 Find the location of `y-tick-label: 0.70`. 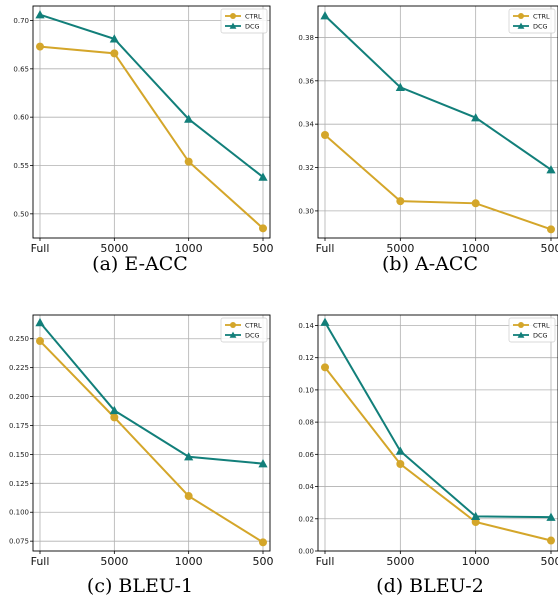

y-tick-label: 0.70 is located at coordinates (21, 21).